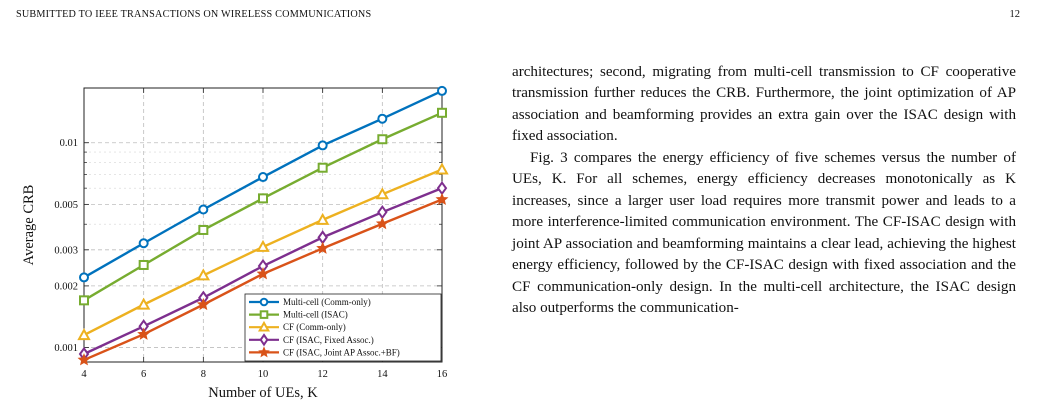  What do you see at coordinates (327, 302) in the screenshot?
I see `legend-label: Multi-cell (Comm-only)` at bounding box center [327, 302].